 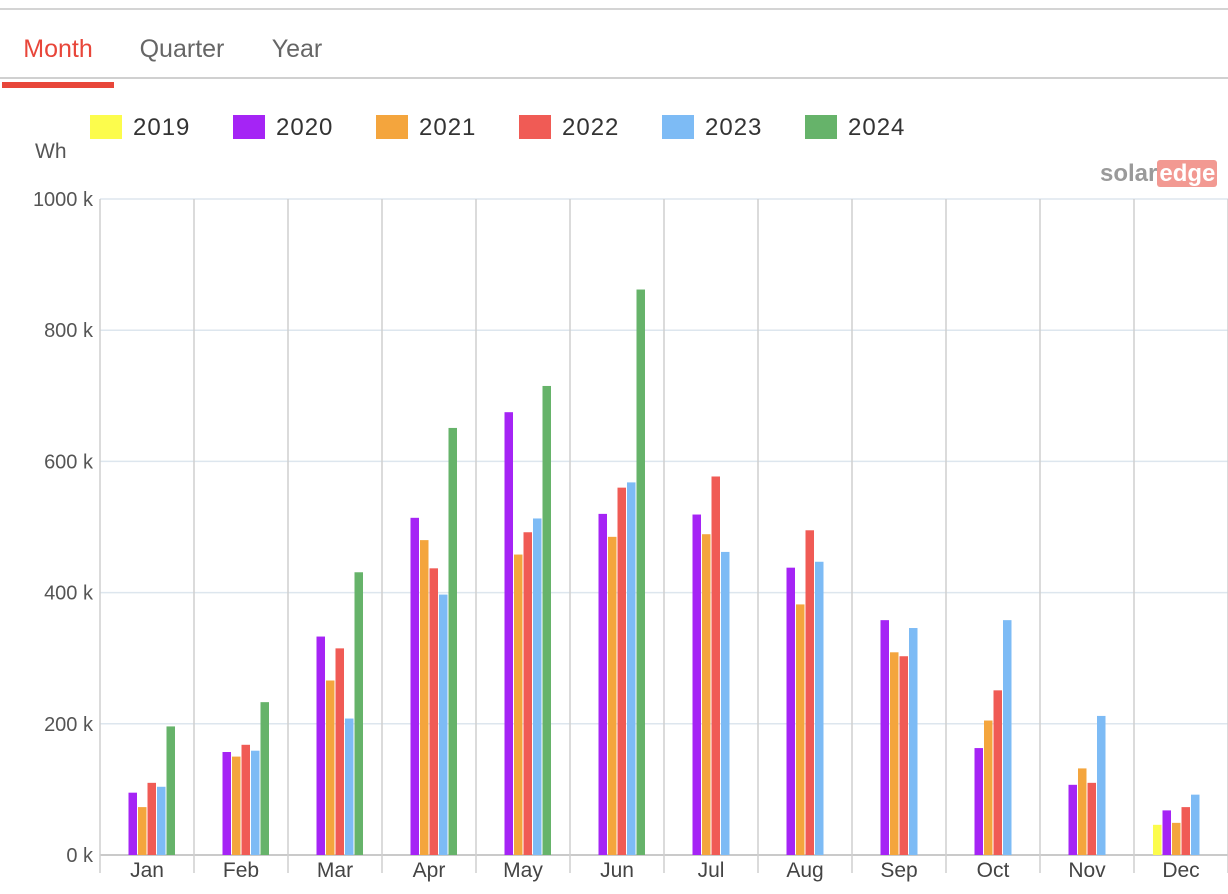 I want to click on x-tick-label: Feb, so click(x=241, y=870).